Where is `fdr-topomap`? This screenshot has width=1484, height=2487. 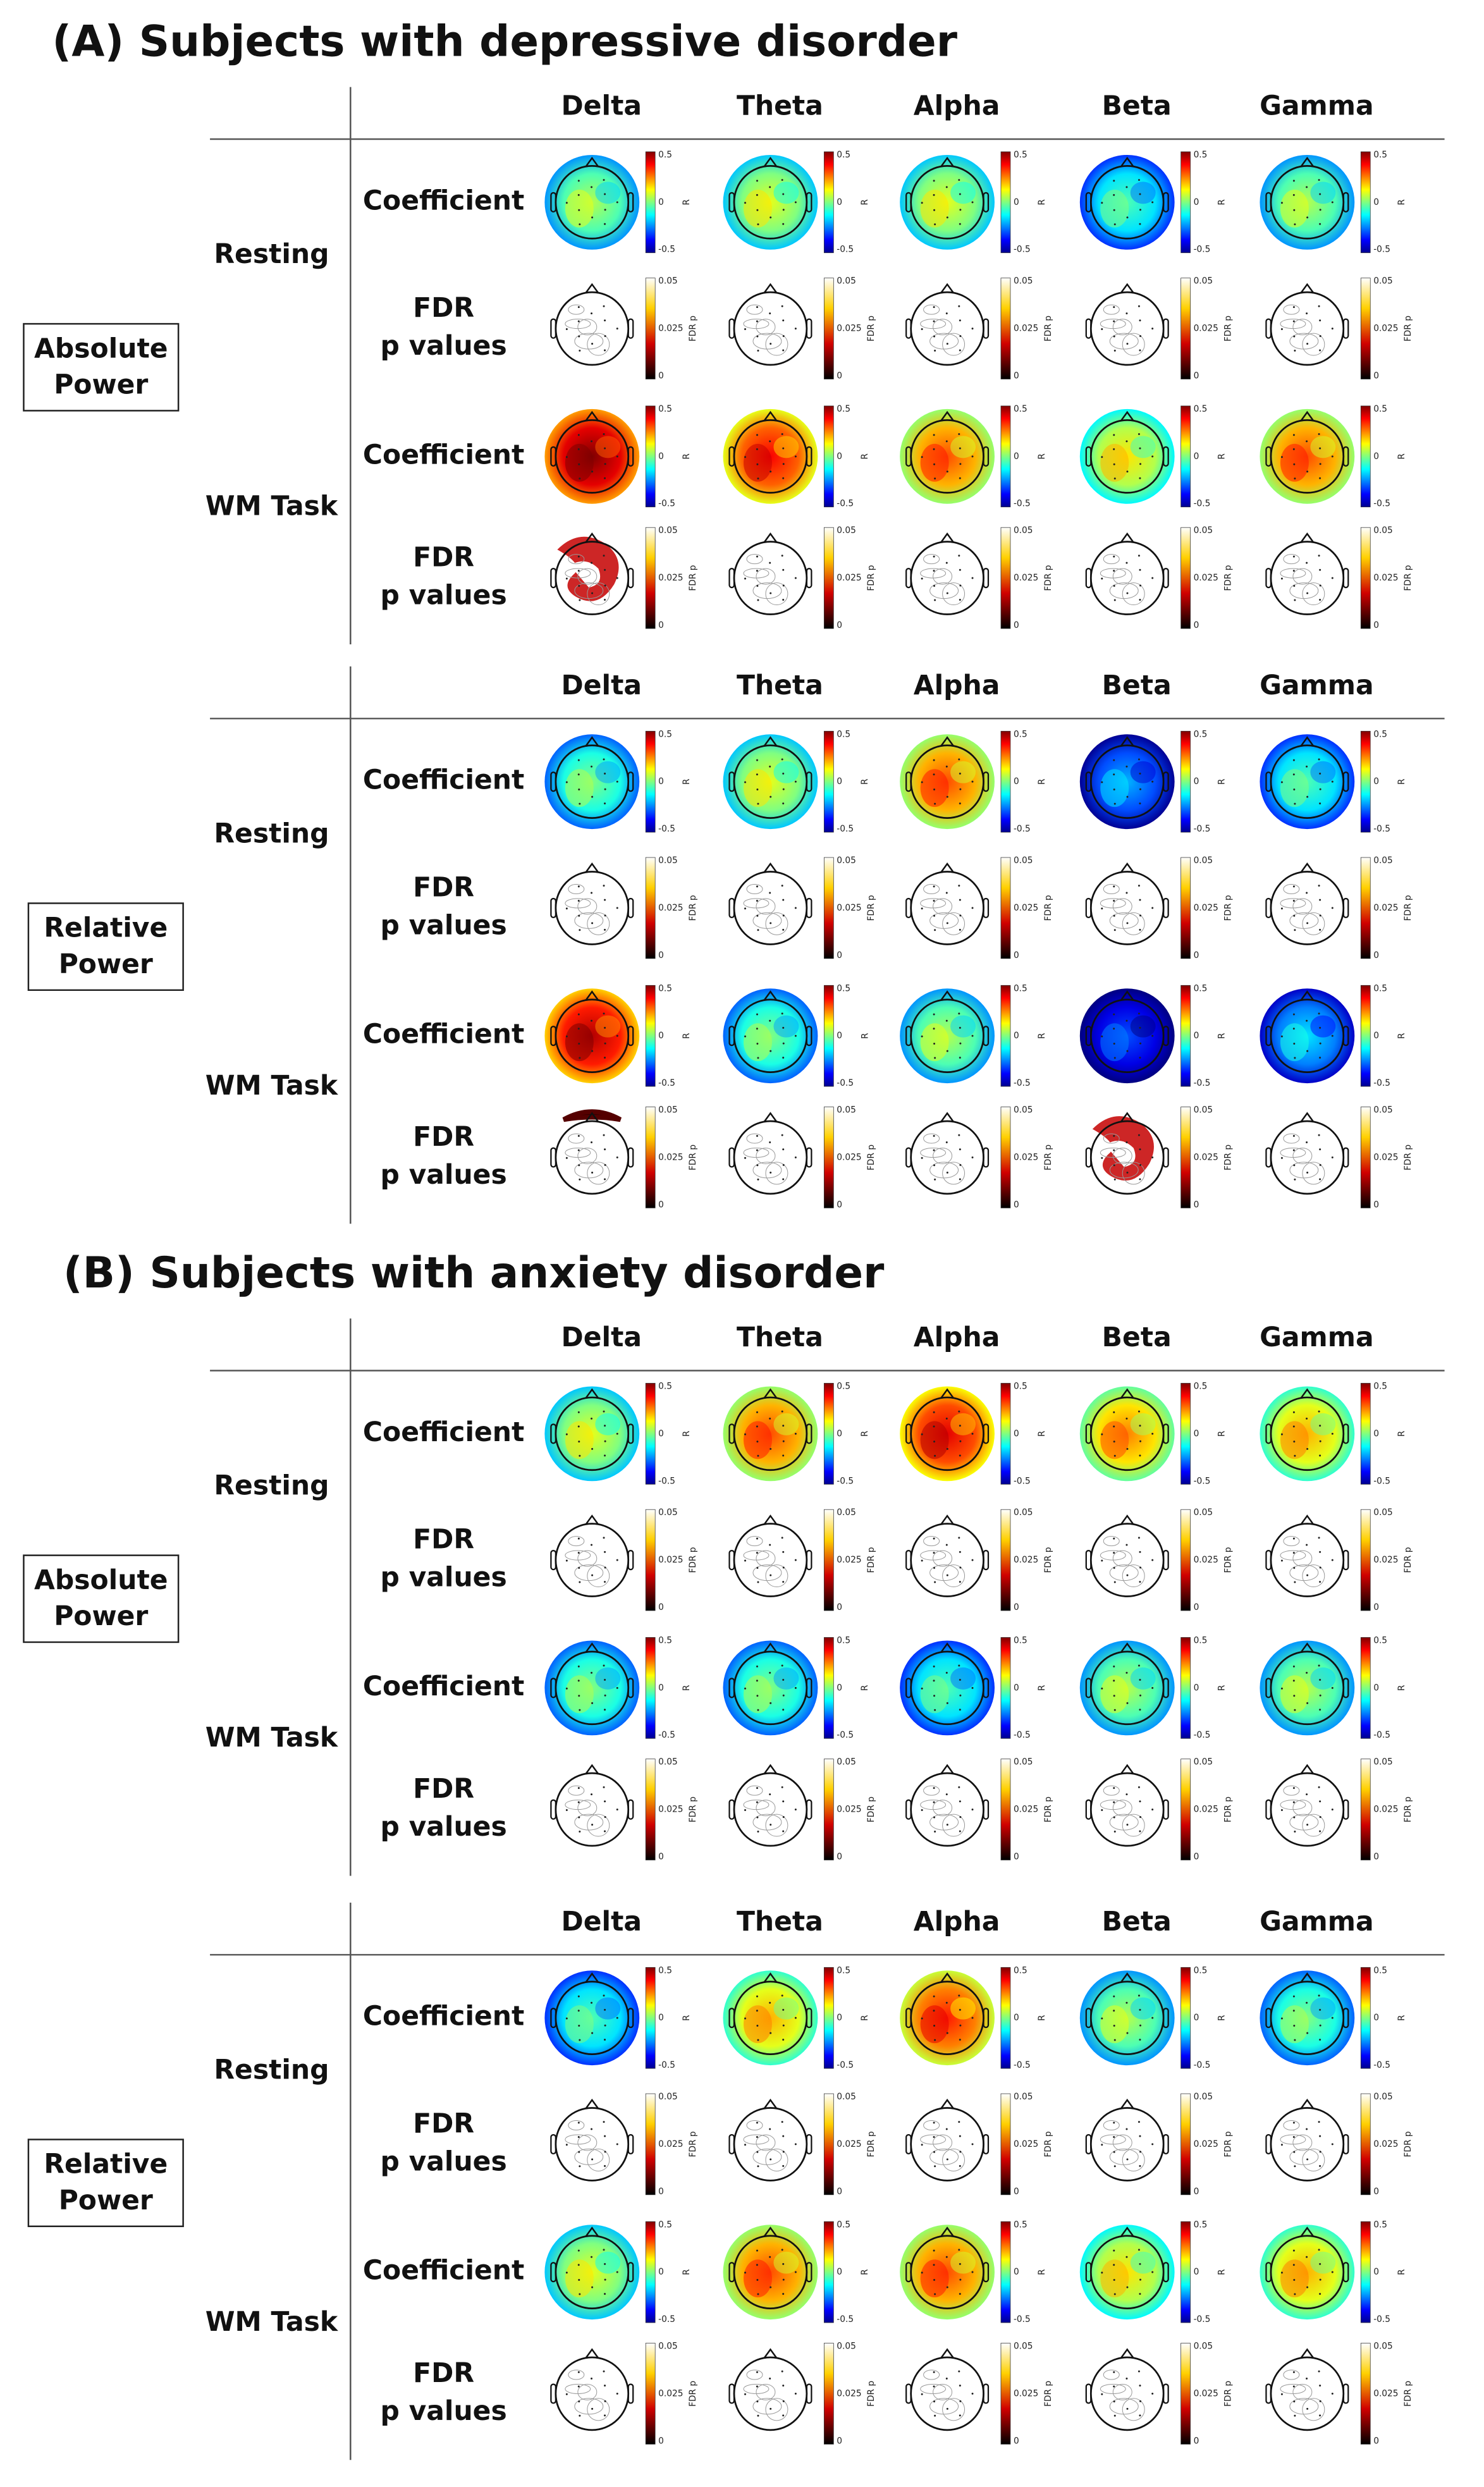 fdr-topomap is located at coordinates (1307, 1560).